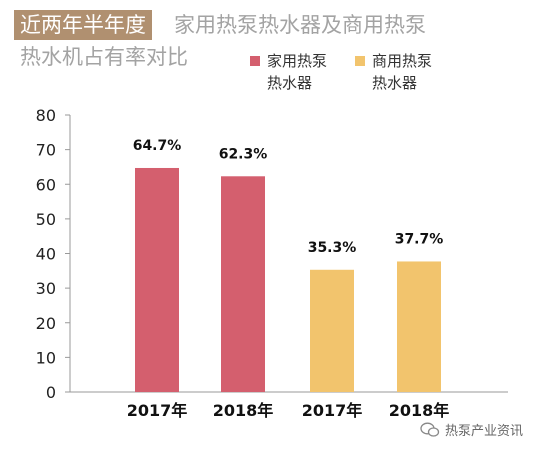 The image size is (543, 450). I want to click on y-tick-label: 80, so click(46, 115).